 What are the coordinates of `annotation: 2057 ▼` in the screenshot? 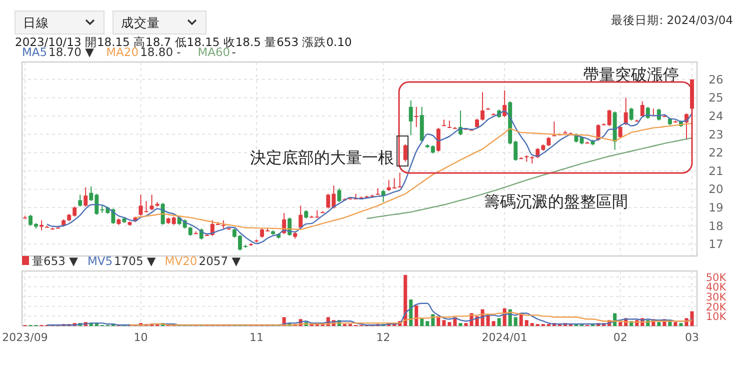 It's located at (219, 261).